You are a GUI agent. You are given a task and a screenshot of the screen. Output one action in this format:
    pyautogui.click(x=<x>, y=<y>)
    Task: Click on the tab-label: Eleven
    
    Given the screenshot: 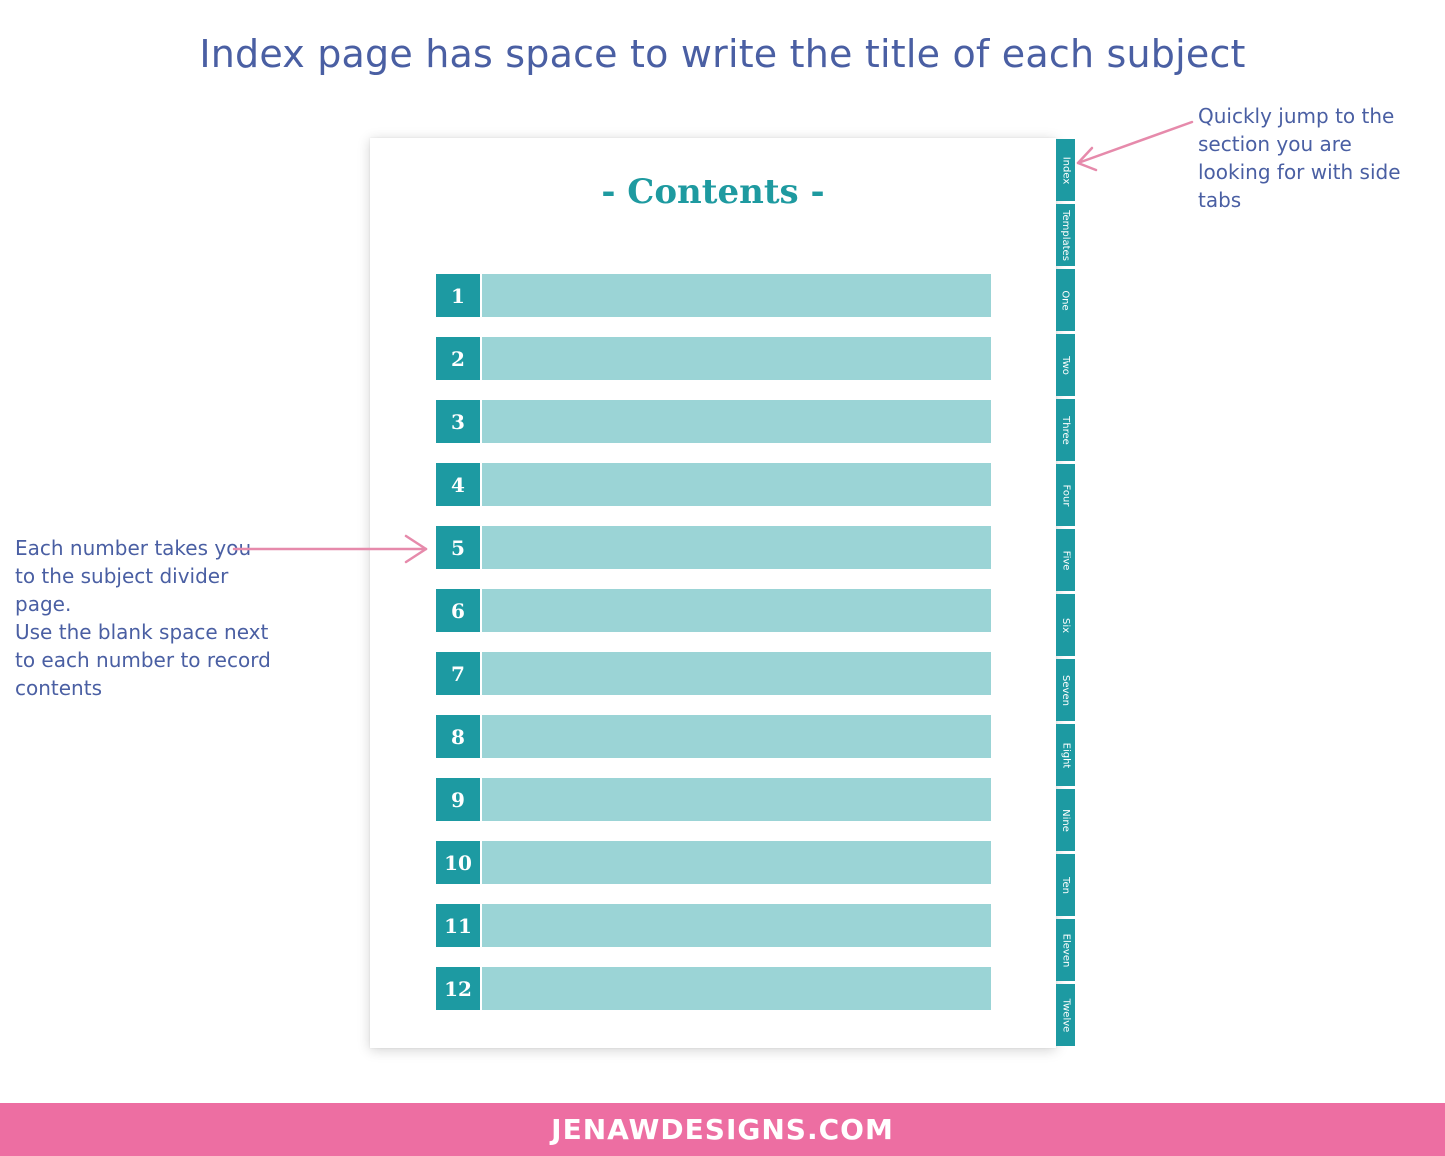 What is the action you would take?
    pyautogui.click(x=1066, y=950)
    